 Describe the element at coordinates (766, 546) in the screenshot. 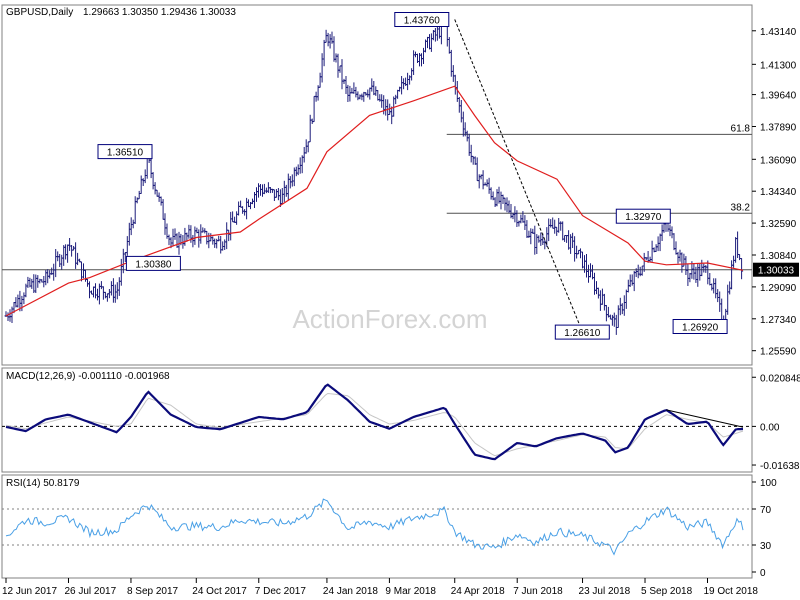

I see `rsi-tick-label: 30` at that location.